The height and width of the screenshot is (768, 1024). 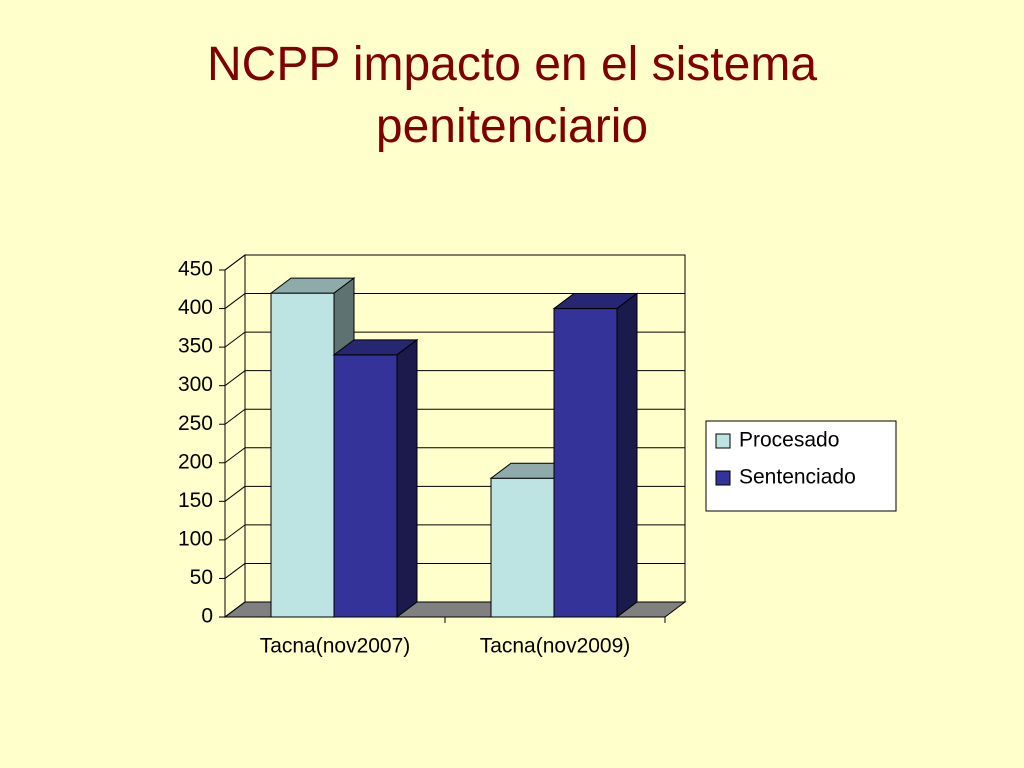 I want to click on x-tick-label: Tacna(nov2009), so click(x=555, y=646).